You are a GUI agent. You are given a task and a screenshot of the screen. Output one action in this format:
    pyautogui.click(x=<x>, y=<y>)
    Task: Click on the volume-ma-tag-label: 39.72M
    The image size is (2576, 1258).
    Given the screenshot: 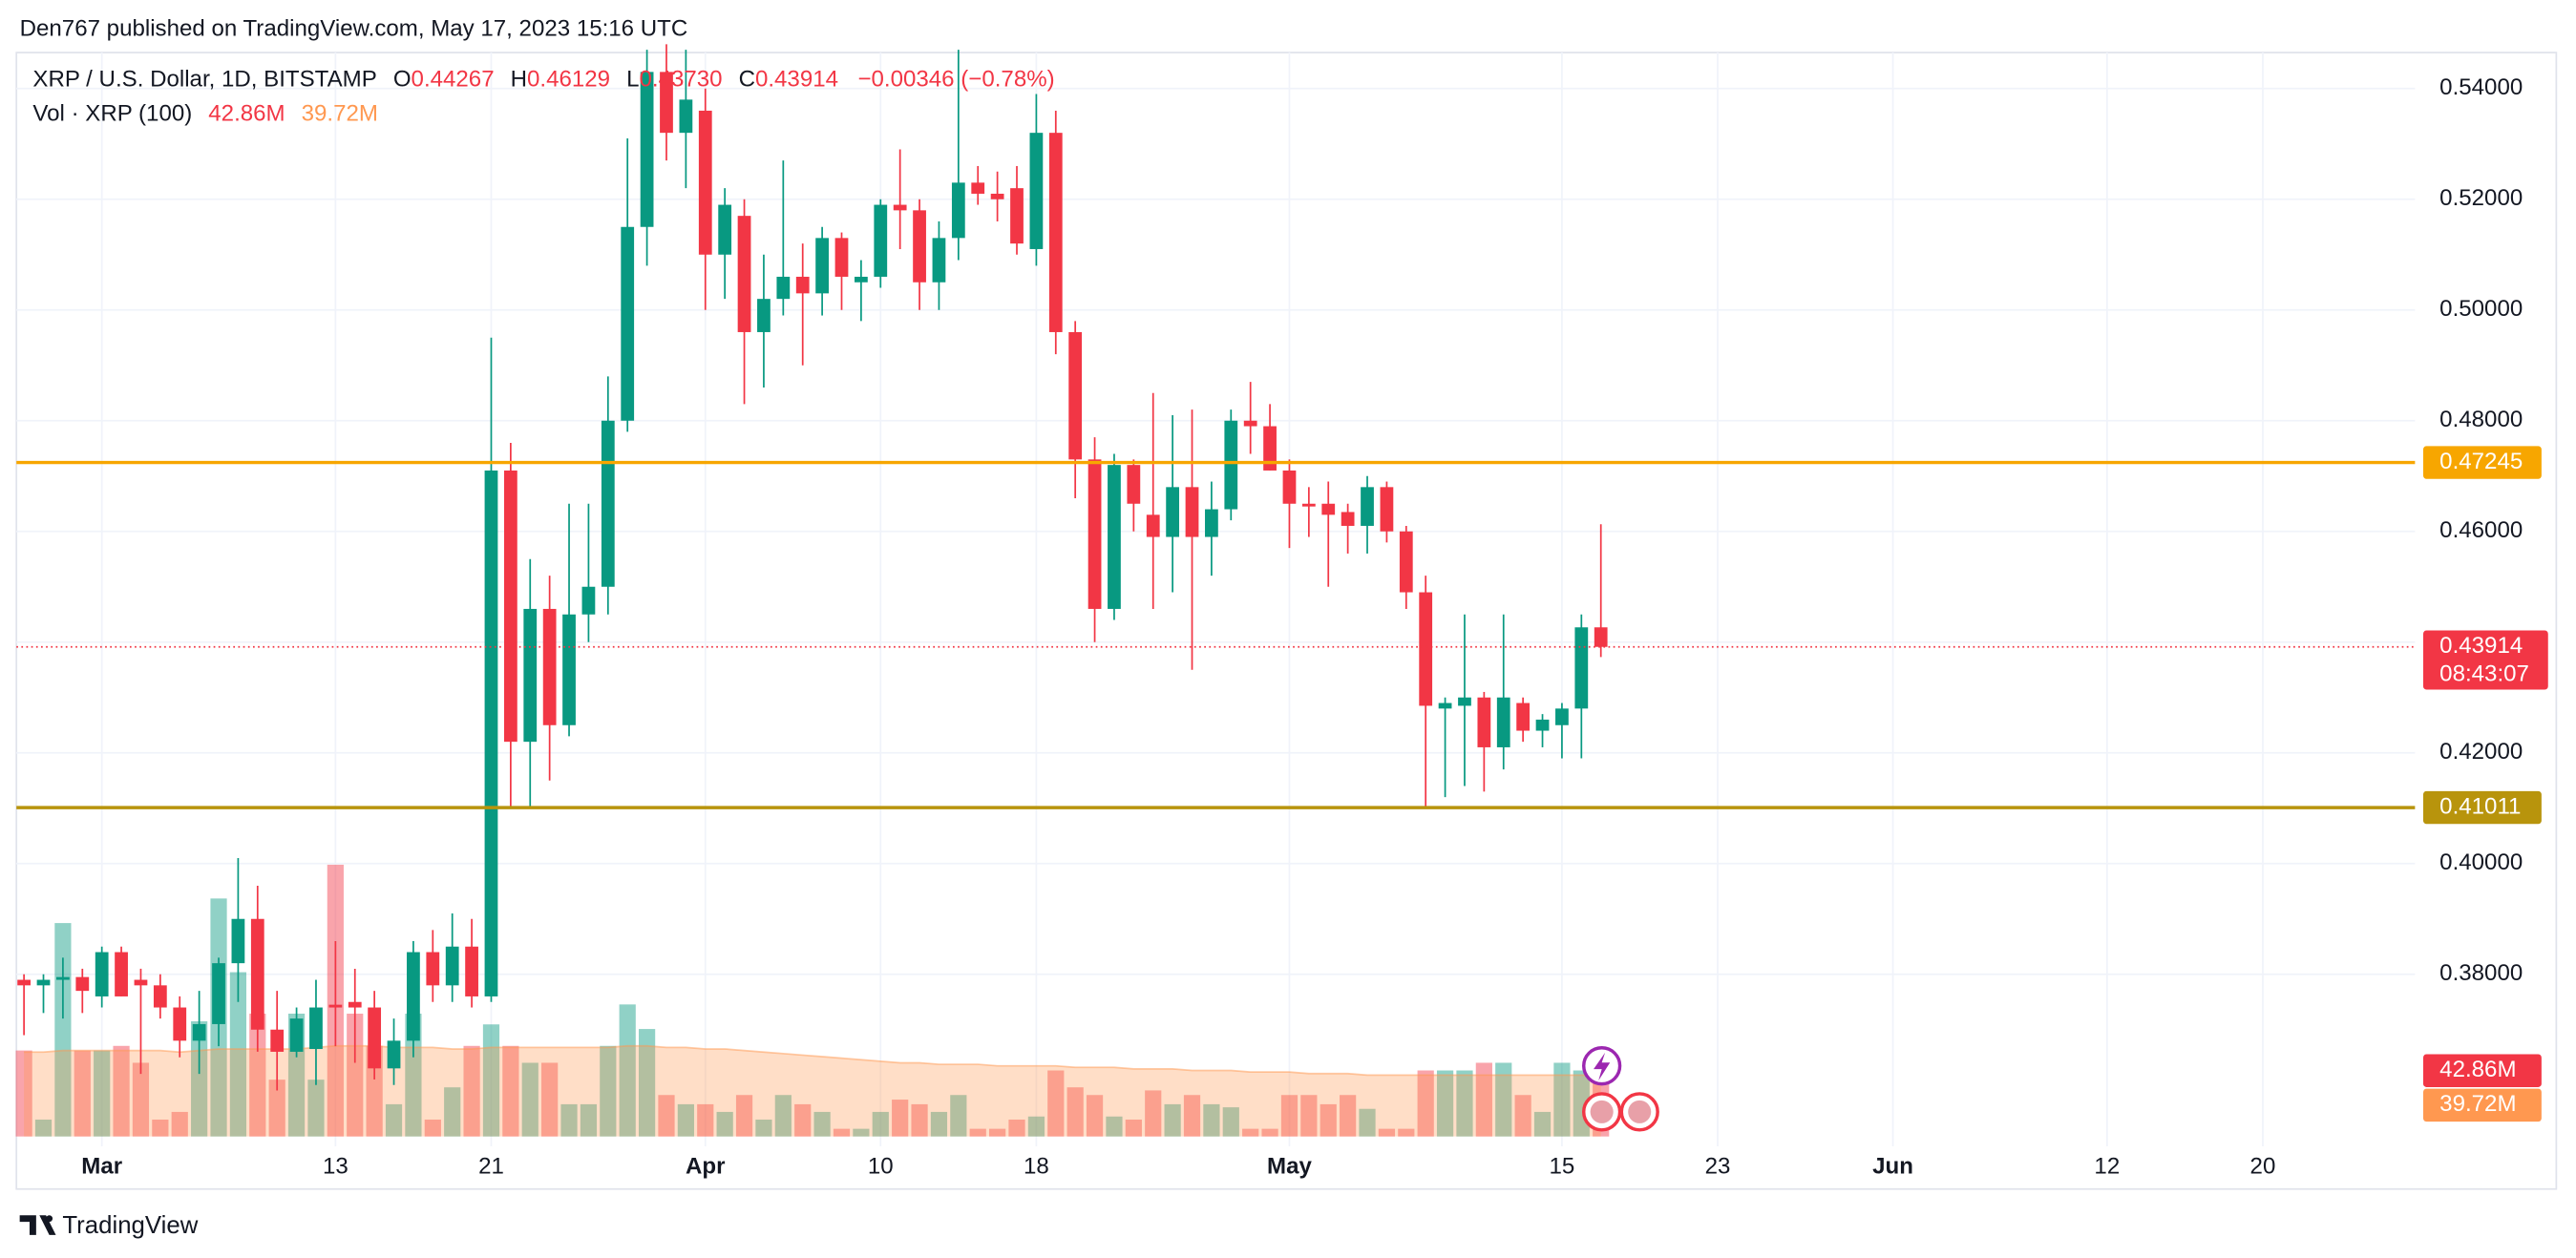 What is the action you would take?
    pyautogui.click(x=2477, y=1104)
    